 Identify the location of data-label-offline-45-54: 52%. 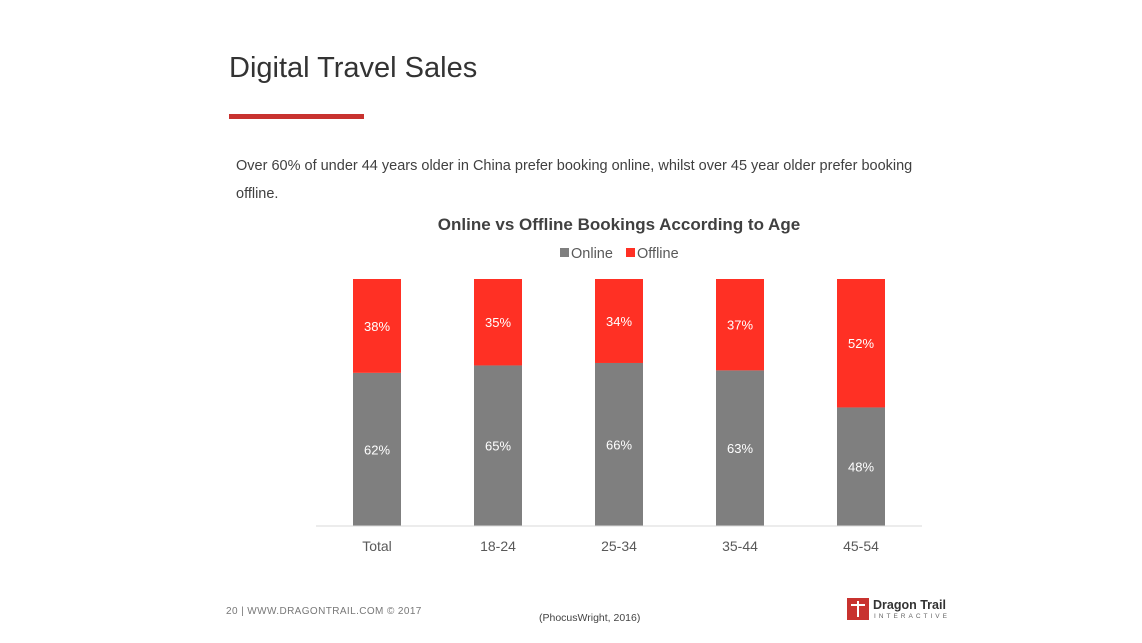
(861, 343).